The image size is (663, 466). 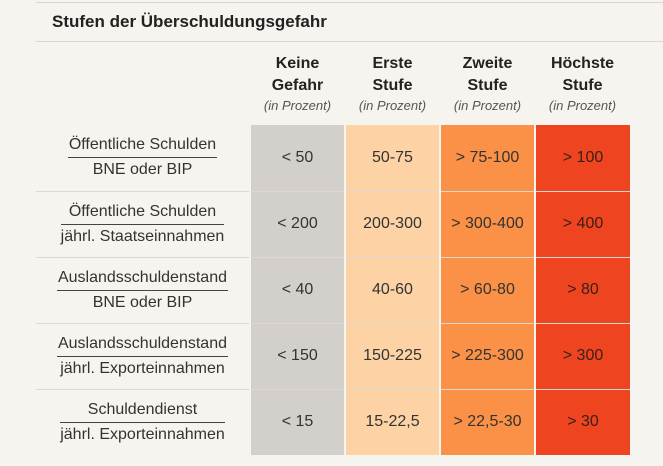 I want to click on header-level-second: Zweite Stufe (in Prozent), so click(x=487, y=83).